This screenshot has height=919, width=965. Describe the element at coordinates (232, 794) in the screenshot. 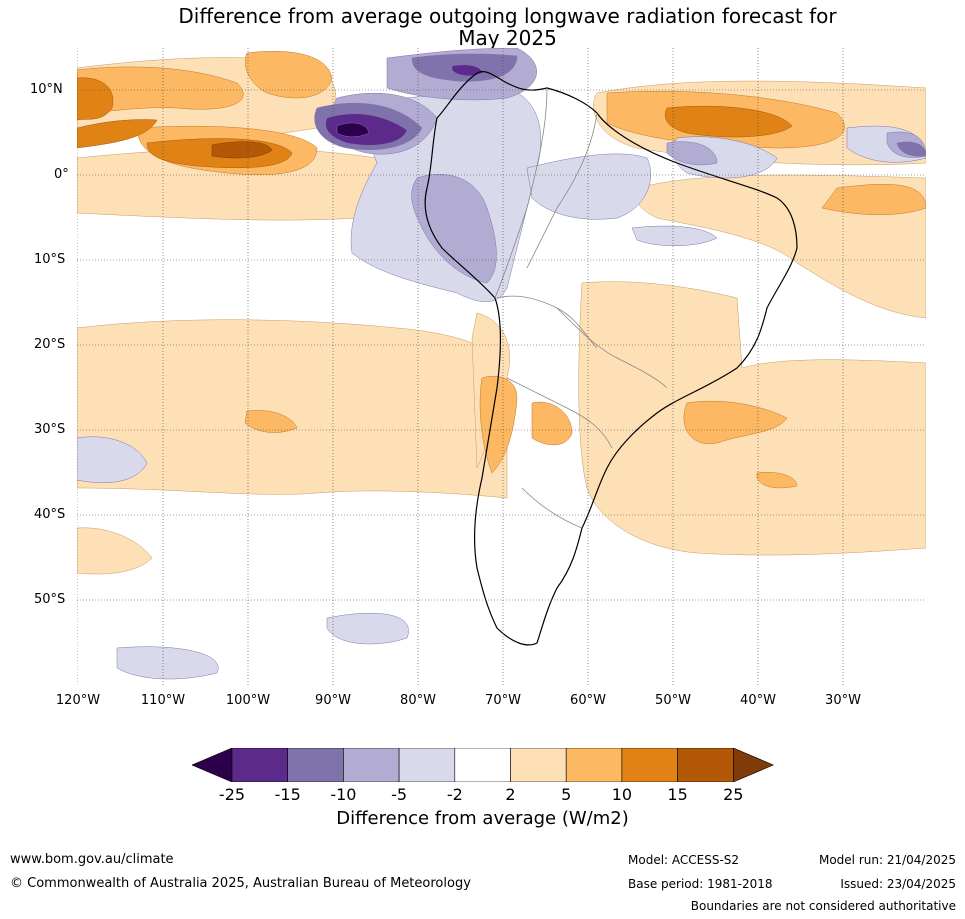

I see `colorbar-tick-label: -25` at that location.